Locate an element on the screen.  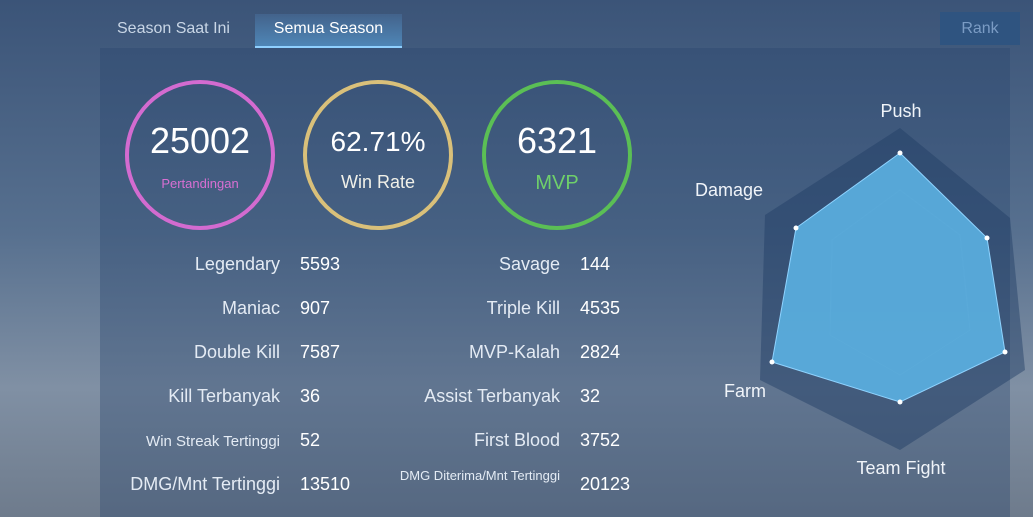
stat-label: Kill Terbanyak is located at coordinates (224, 396).